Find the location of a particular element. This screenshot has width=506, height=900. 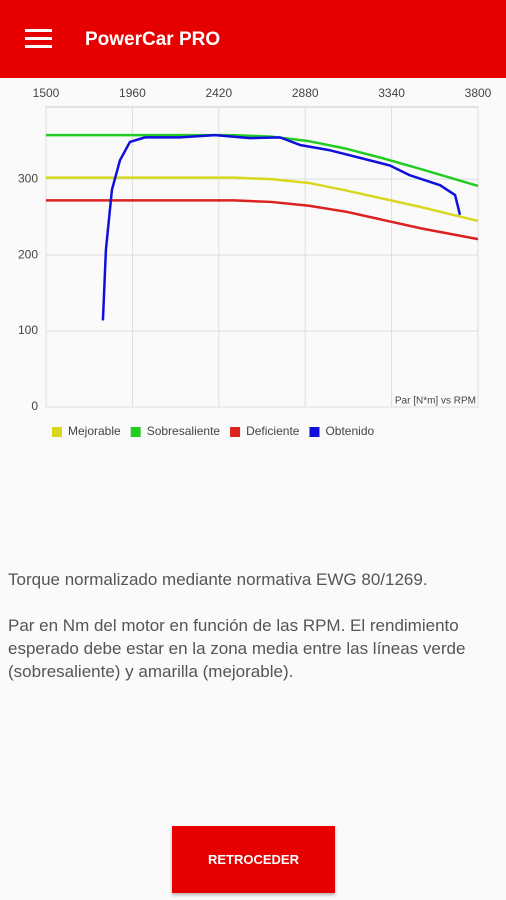

y-tick-label: 300 is located at coordinates (28, 178).